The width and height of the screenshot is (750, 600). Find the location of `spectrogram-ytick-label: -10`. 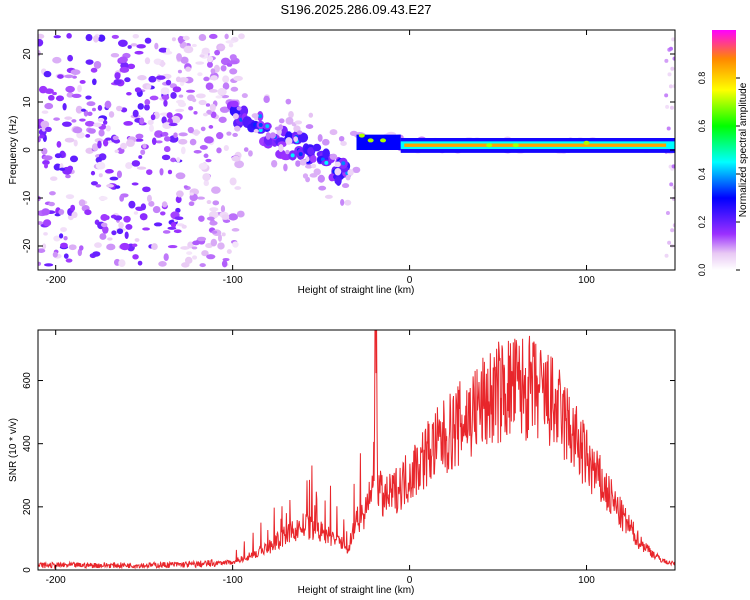

spectrogram-ytick-label: -10 is located at coordinates (27, 197).